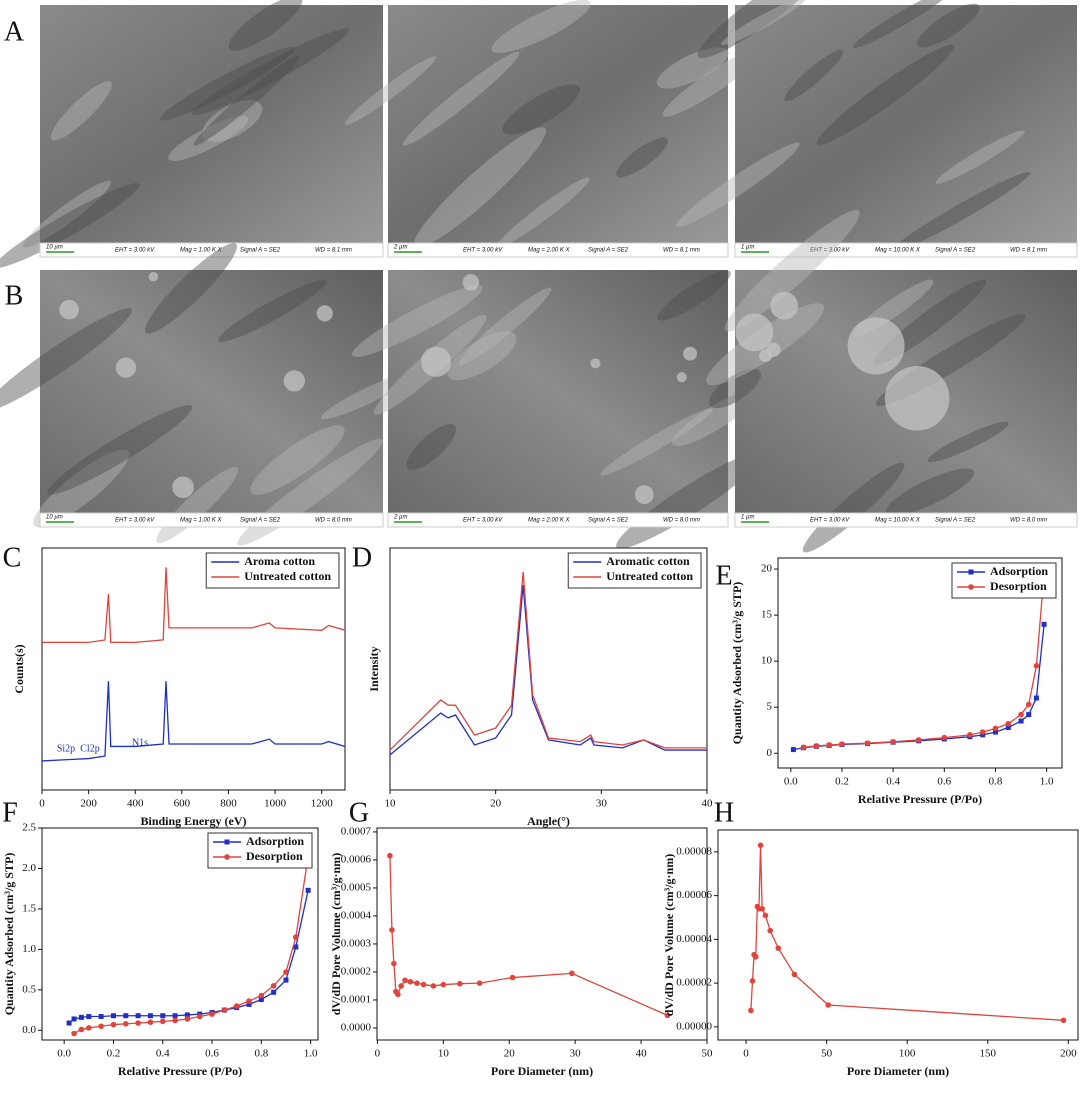 The width and height of the screenshot is (1080, 1094). Describe the element at coordinates (356, 831) in the screenshot. I see `y-tick-label: 0.0007` at that location.